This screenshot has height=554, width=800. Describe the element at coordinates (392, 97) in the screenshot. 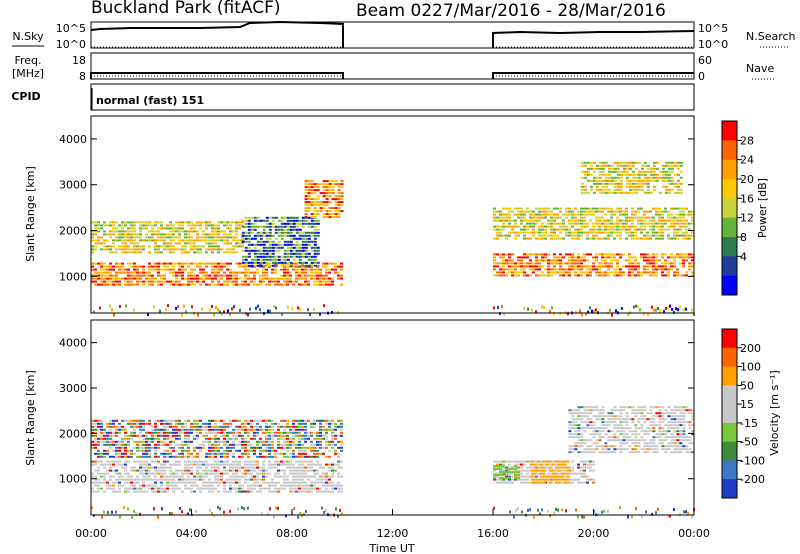

I see `cpid-panel-frame` at that location.